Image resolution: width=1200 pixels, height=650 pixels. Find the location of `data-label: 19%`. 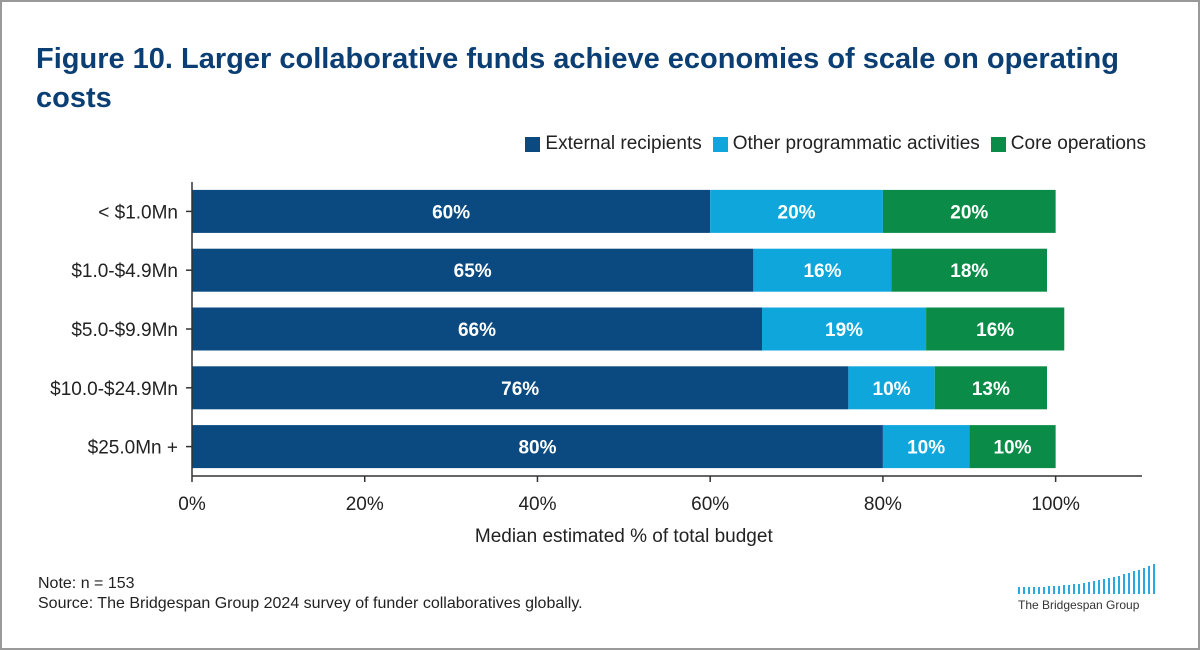

data-label: 19% is located at coordinates (844, 330).